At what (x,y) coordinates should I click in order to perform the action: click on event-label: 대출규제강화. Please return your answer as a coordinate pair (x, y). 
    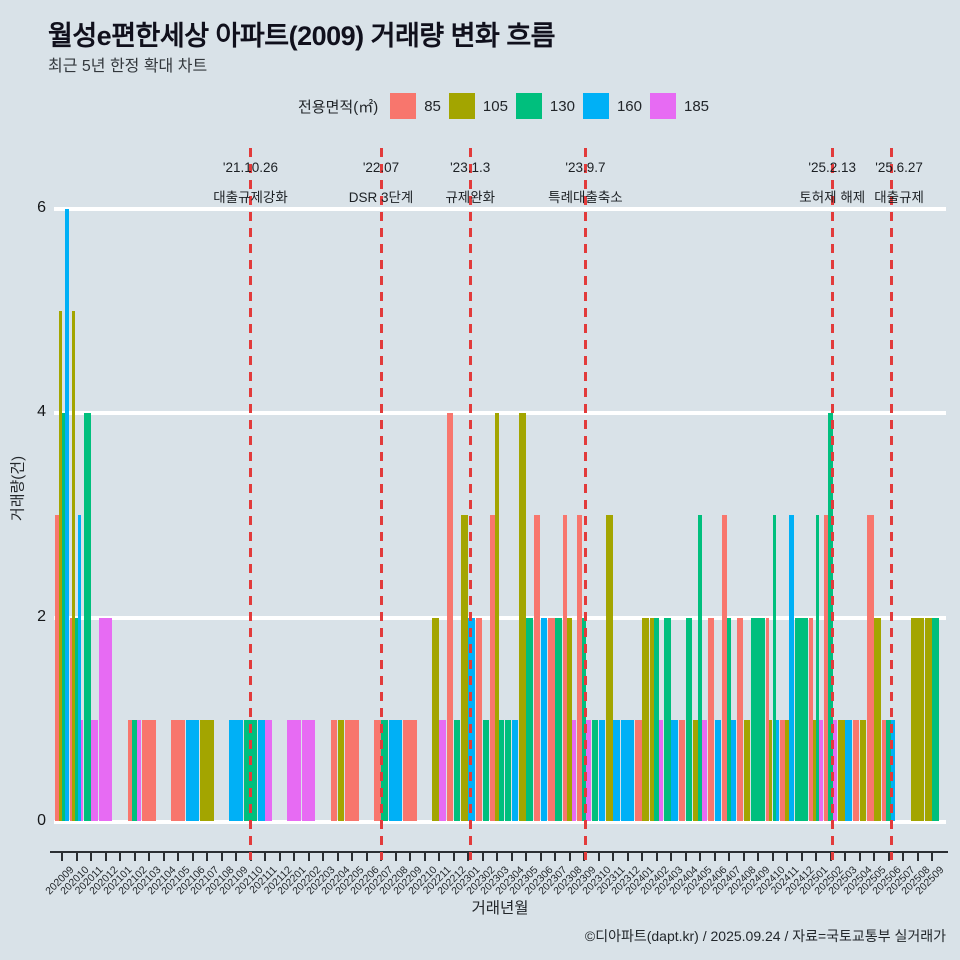
    Looking at the image, I should click on (250, 197).